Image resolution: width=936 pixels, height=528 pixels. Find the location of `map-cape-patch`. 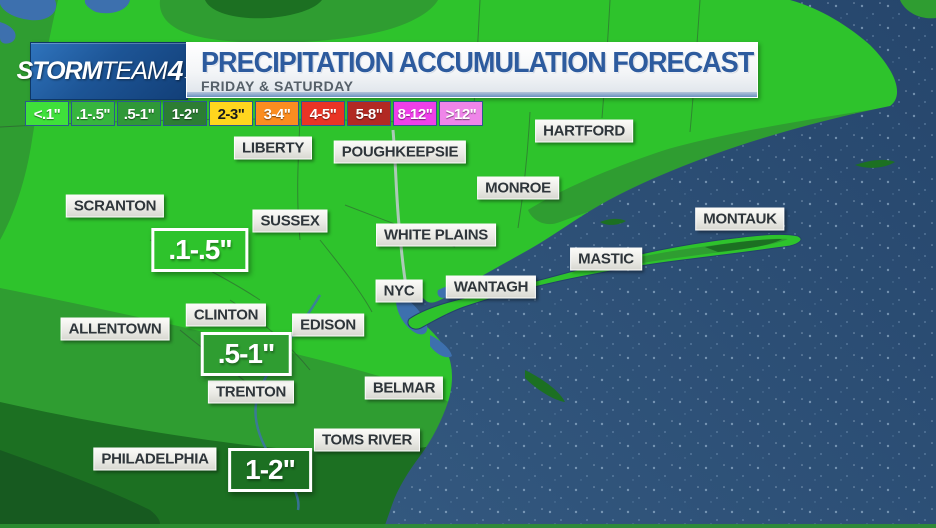

map-cape-patch is located at coordinates (918, 9).